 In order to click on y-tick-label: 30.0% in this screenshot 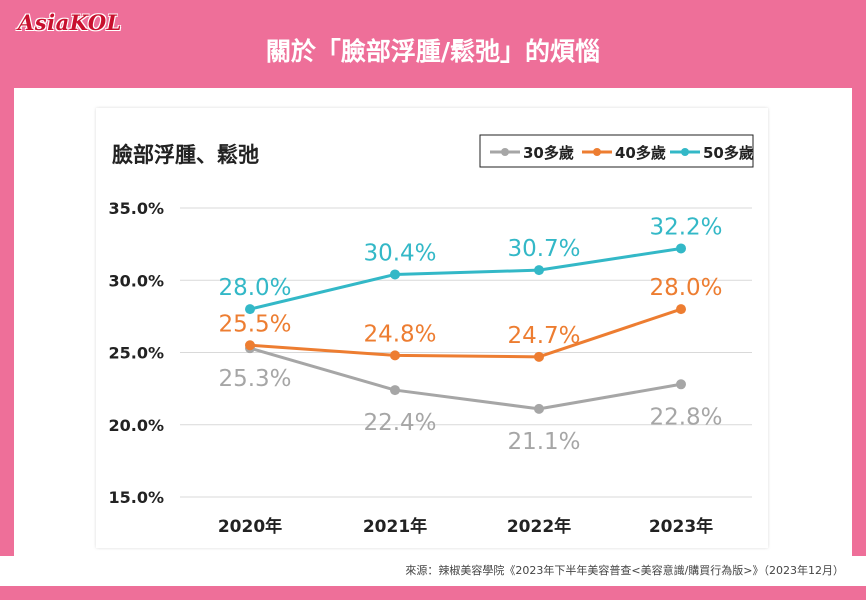, I will do `click(136, 280)`.